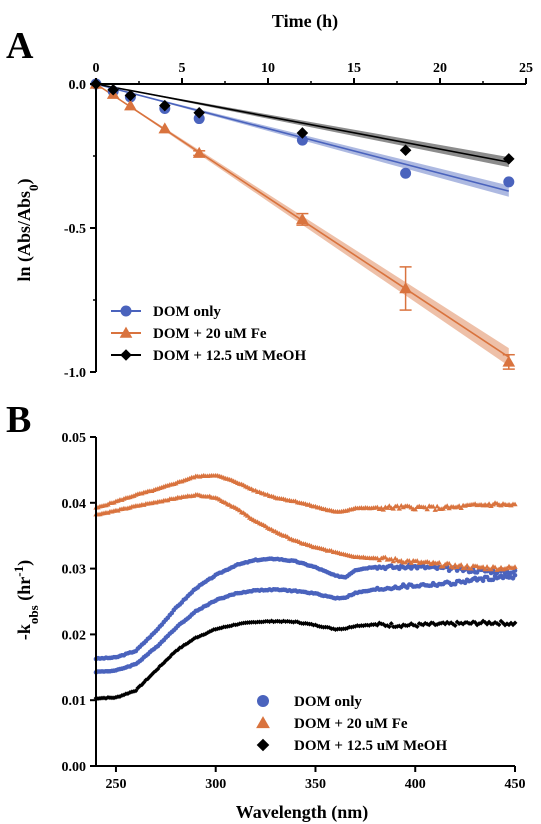  I want to click on panel-a-ylabel: ln (Abs/Abs0), so click(27, 229).